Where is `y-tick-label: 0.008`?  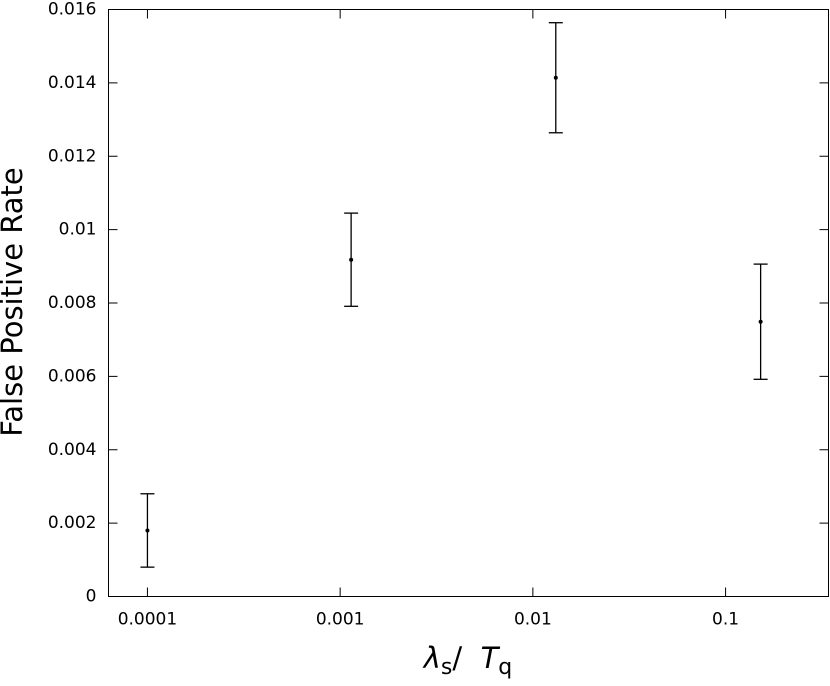 y-tick-label: 0.008 is located at coordinates (72, 303).